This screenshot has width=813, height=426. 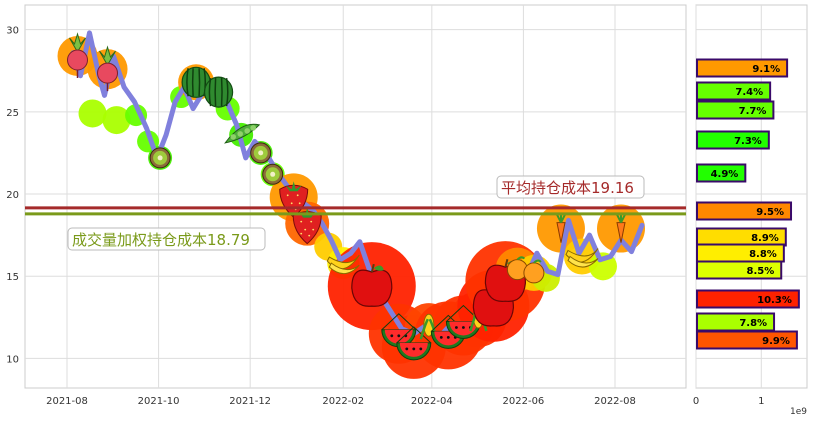 What do you see at coordinates (761, 401) in the screenshot?
I see `x2-tick-label: 1` at bounding box center [761, 401].